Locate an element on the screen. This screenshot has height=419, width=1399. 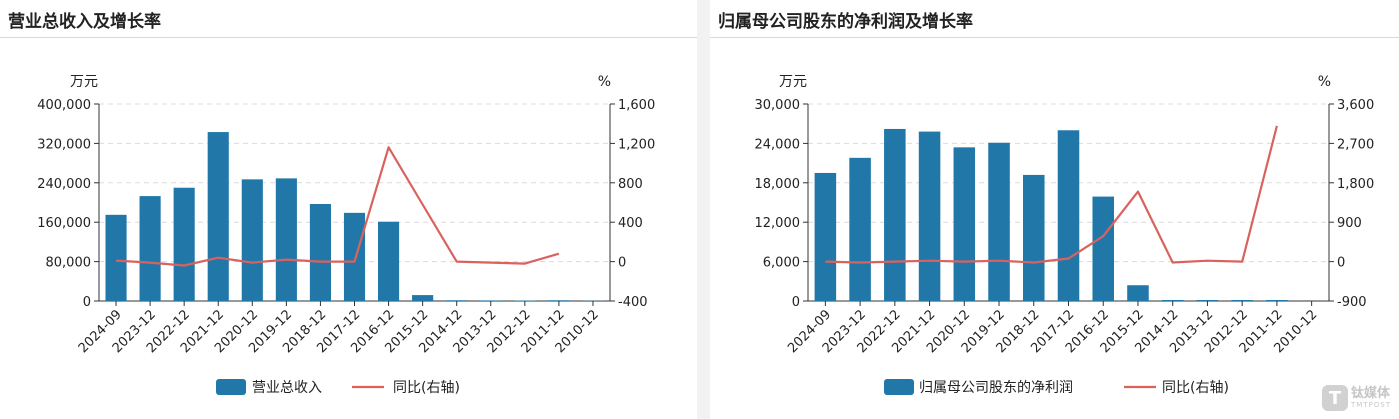
y-tick-label-left: 18,000 is located at coordinates (778, 184).